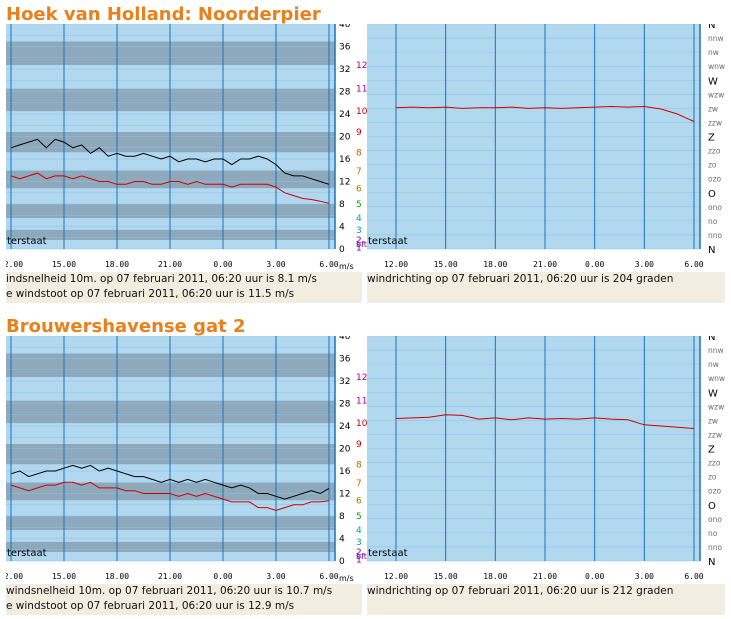 This screenshot has width=731, height=619. What do you see at coordinates (359, 133) in the screenshot?
I see `bft-tick-label: 9` at bounding box center [359, 133].